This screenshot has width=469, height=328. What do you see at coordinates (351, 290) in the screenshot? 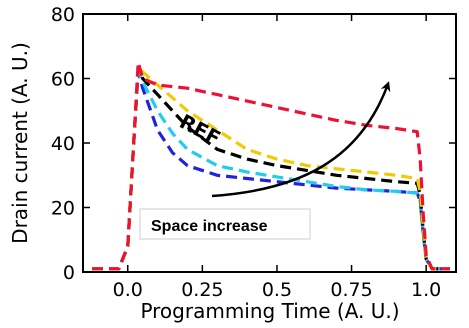
I see `x-tick-label: 0.75` at bounding box center [351, 290].